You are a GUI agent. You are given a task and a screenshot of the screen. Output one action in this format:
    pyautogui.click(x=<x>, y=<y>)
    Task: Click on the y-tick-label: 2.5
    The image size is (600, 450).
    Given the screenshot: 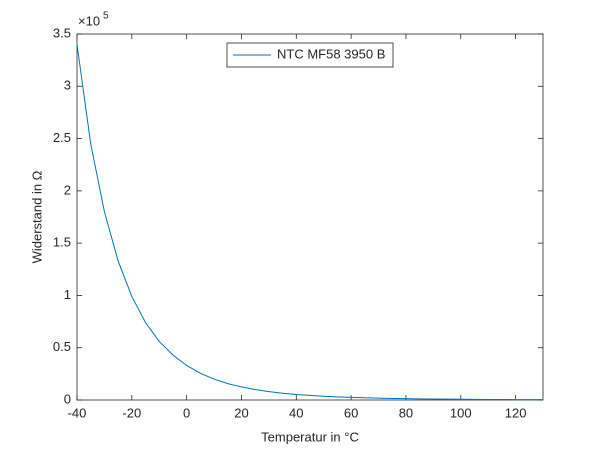 What is the action you would take?
    pyautogui.click(x=62, y=137)
    